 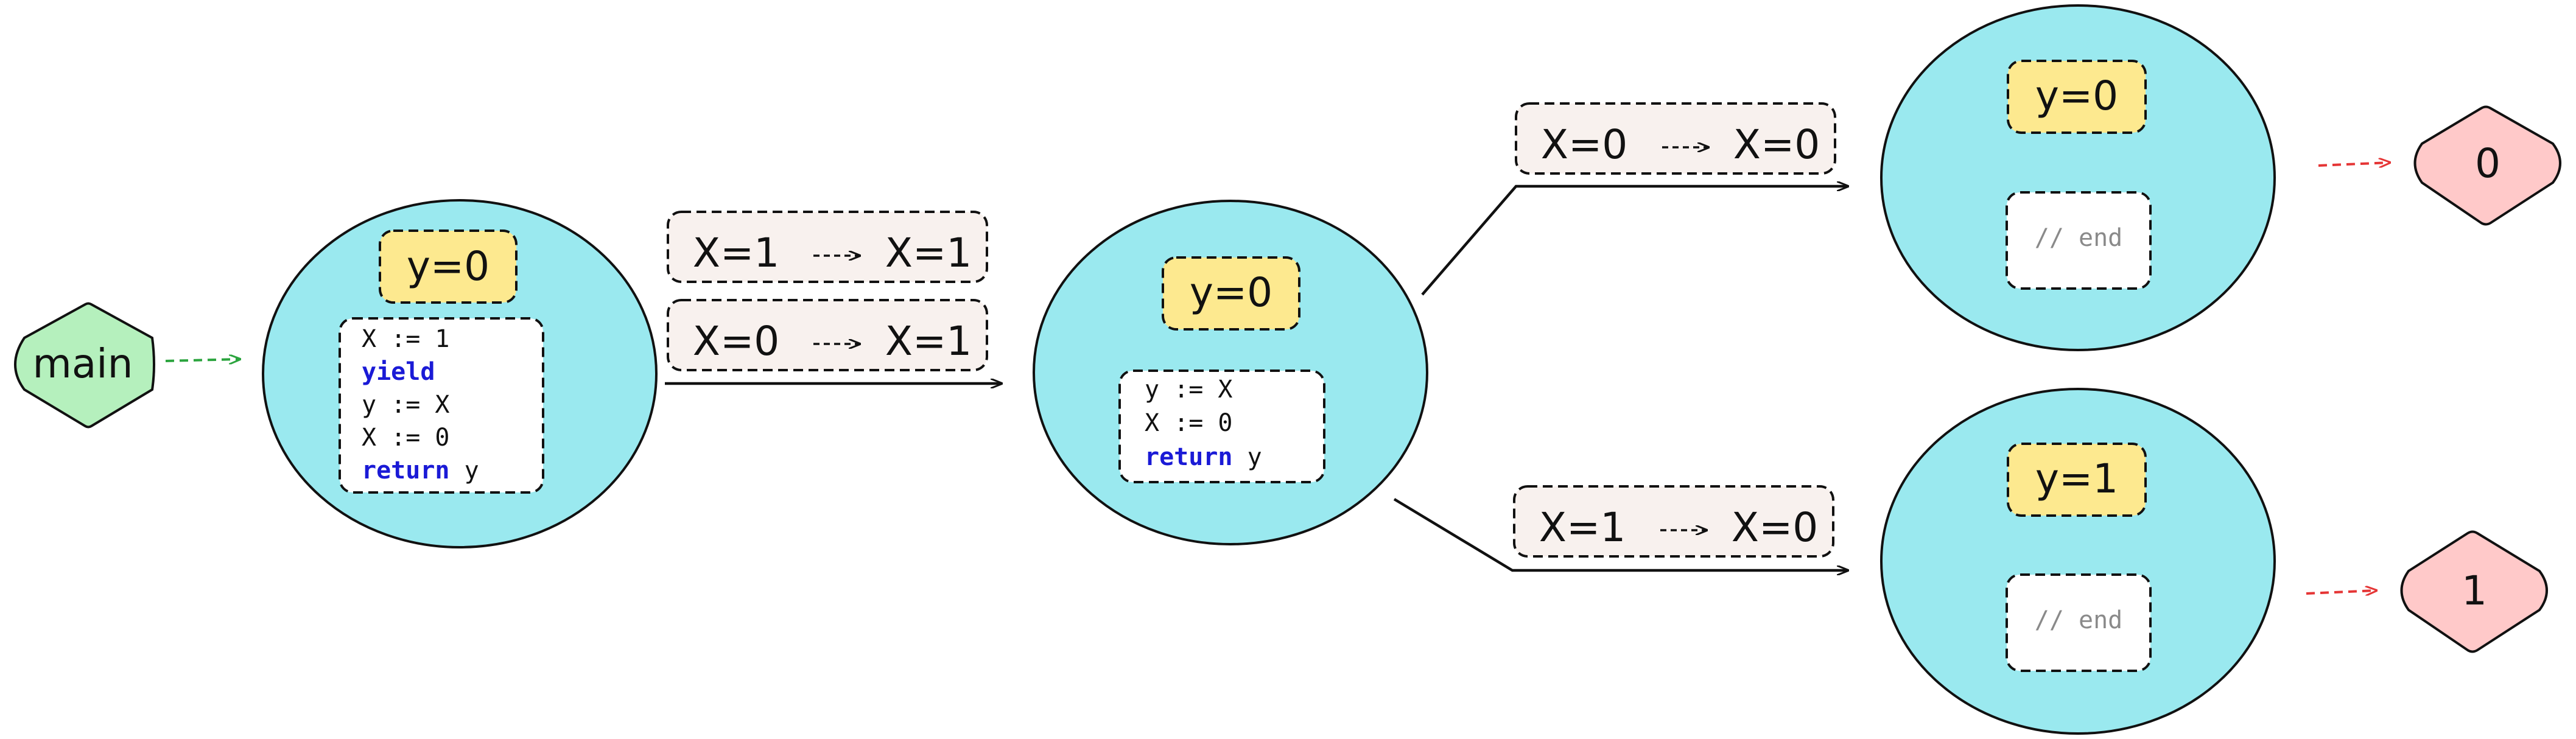 I want to click on state-3-value-box, so click(x=2077, y=97).